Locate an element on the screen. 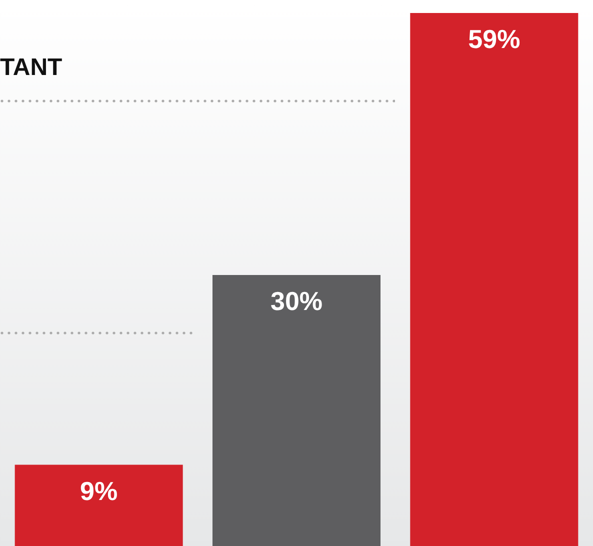 The image size is (593, 546). data-label: 59% is located at coordinates (494, 39).